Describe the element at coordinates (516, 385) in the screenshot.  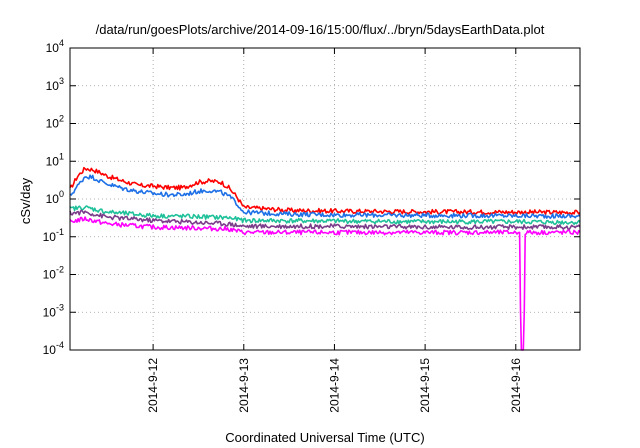
I see `x-tick-label: 2014-9-16` at that location.